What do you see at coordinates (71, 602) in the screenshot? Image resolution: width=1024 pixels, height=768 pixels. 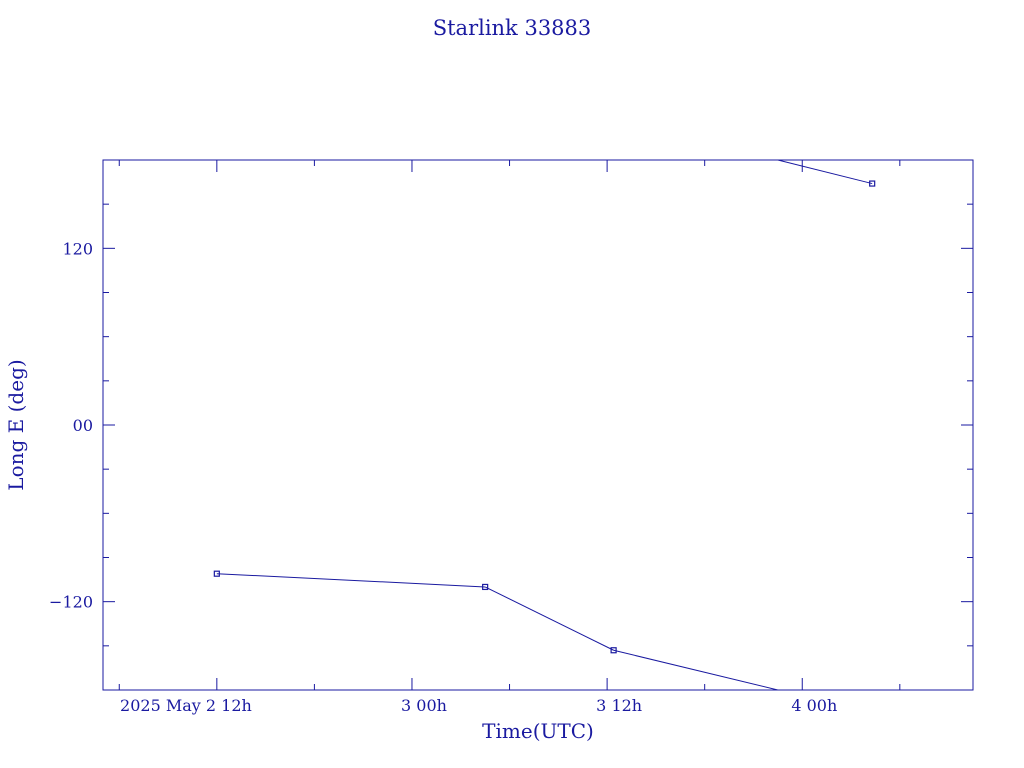 I see `y-tick-label: −120` at bounding box center [71, 602].